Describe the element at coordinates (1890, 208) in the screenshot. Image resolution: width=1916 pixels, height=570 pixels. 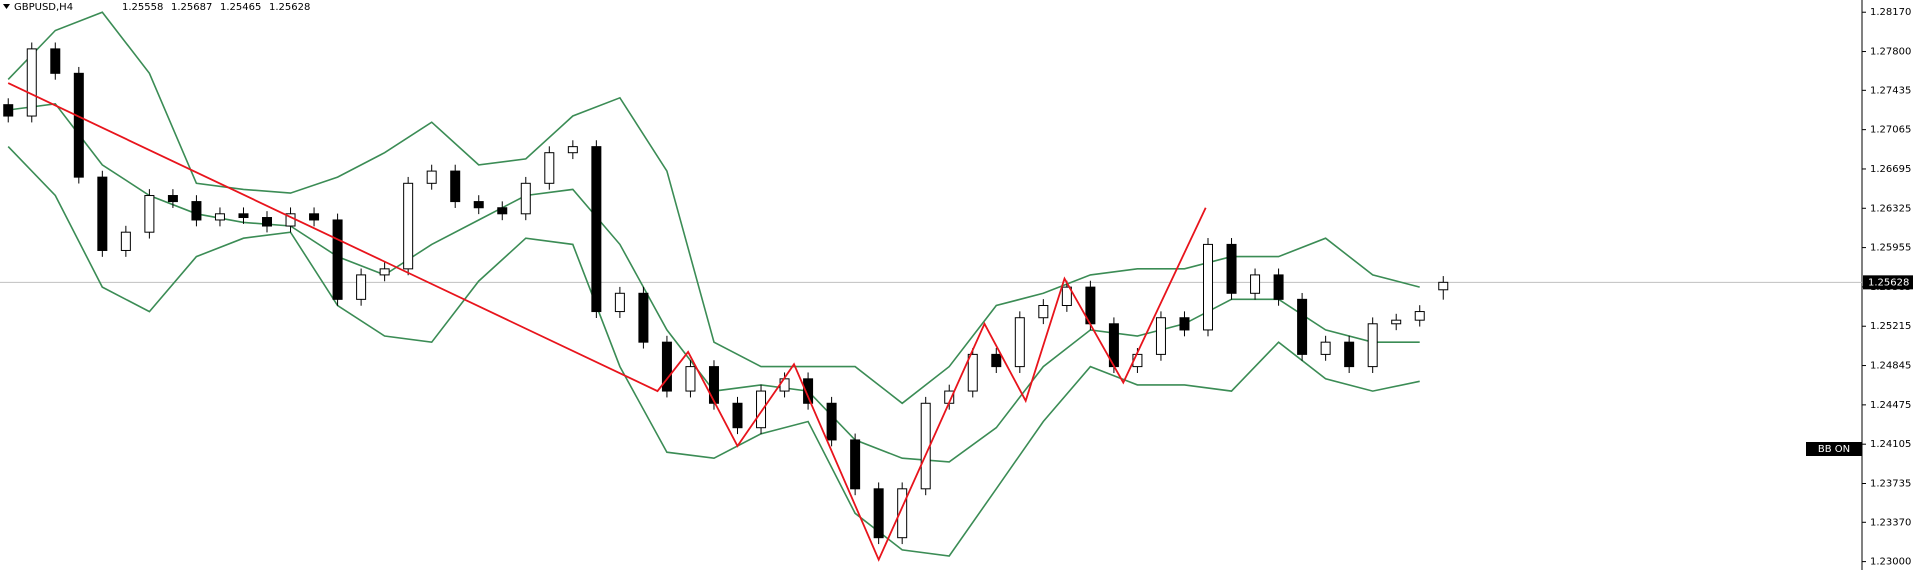
I see `y-tick-label: 1.26325` at that location.